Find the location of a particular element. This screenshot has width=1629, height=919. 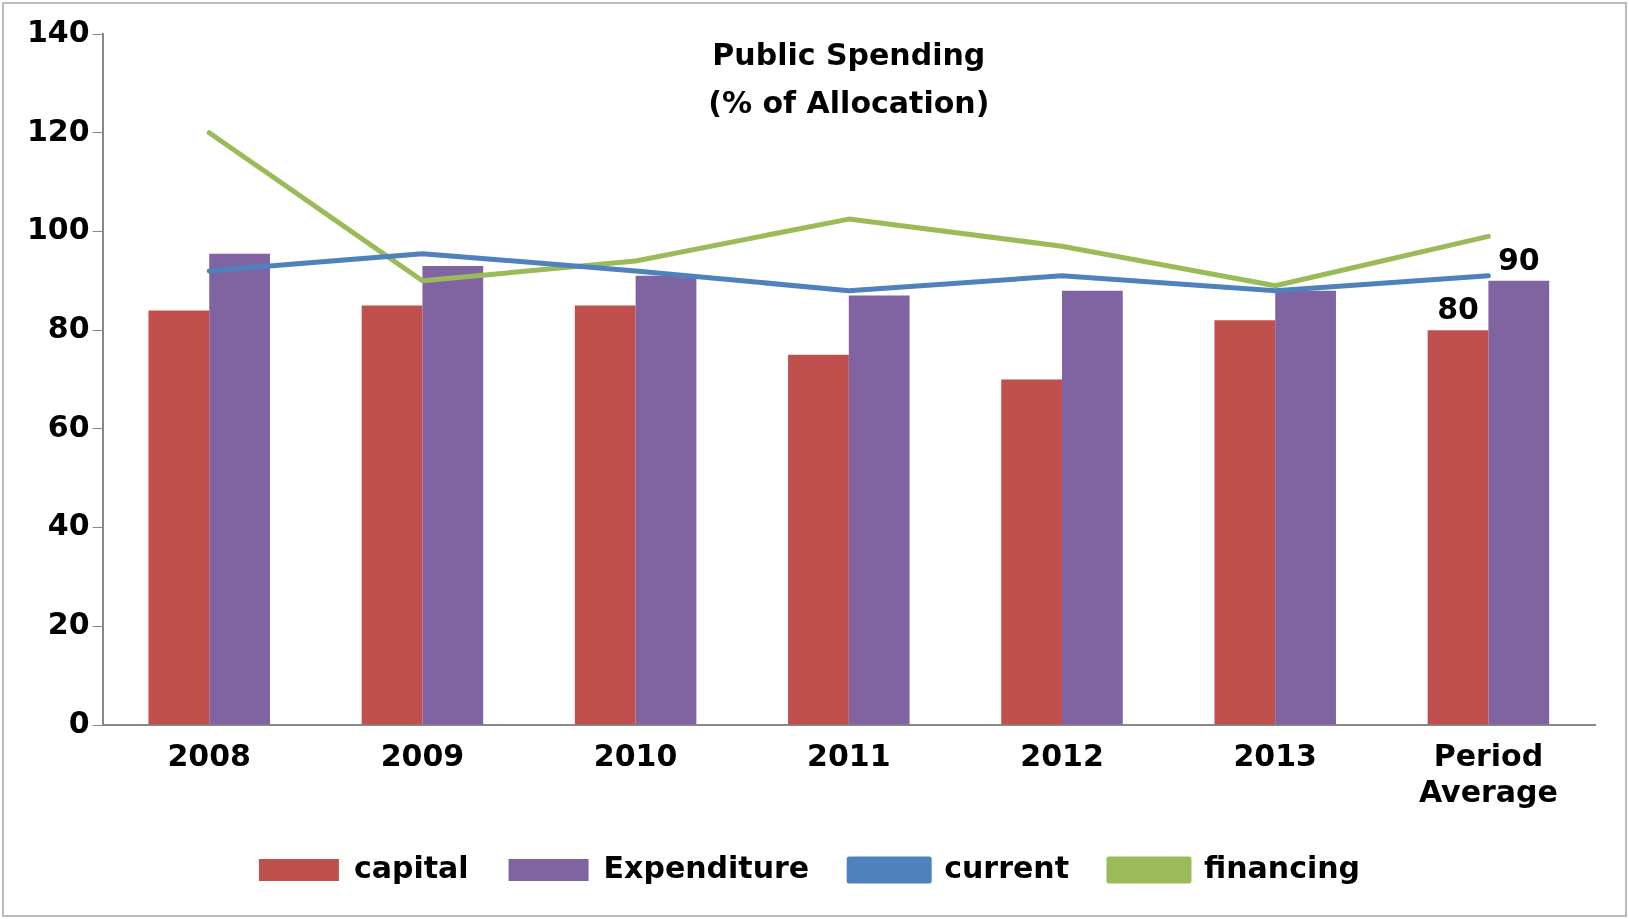

x-tick-label: 2008 is located at coordinates (209, 755).